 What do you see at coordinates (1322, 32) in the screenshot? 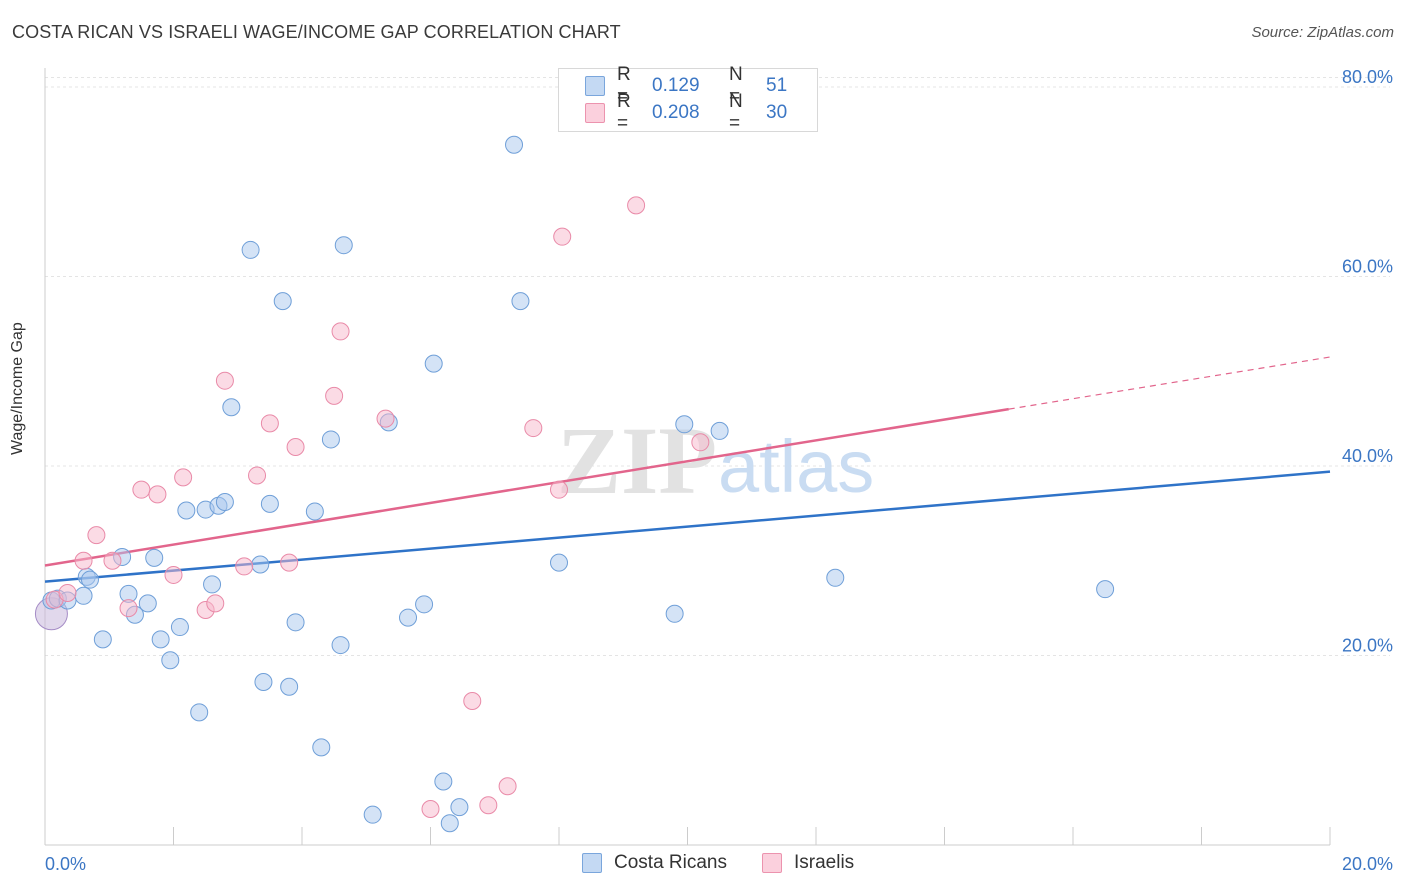
I see `source-label: Source: ZipAtlas.com` at bounding box center [1322, 32].